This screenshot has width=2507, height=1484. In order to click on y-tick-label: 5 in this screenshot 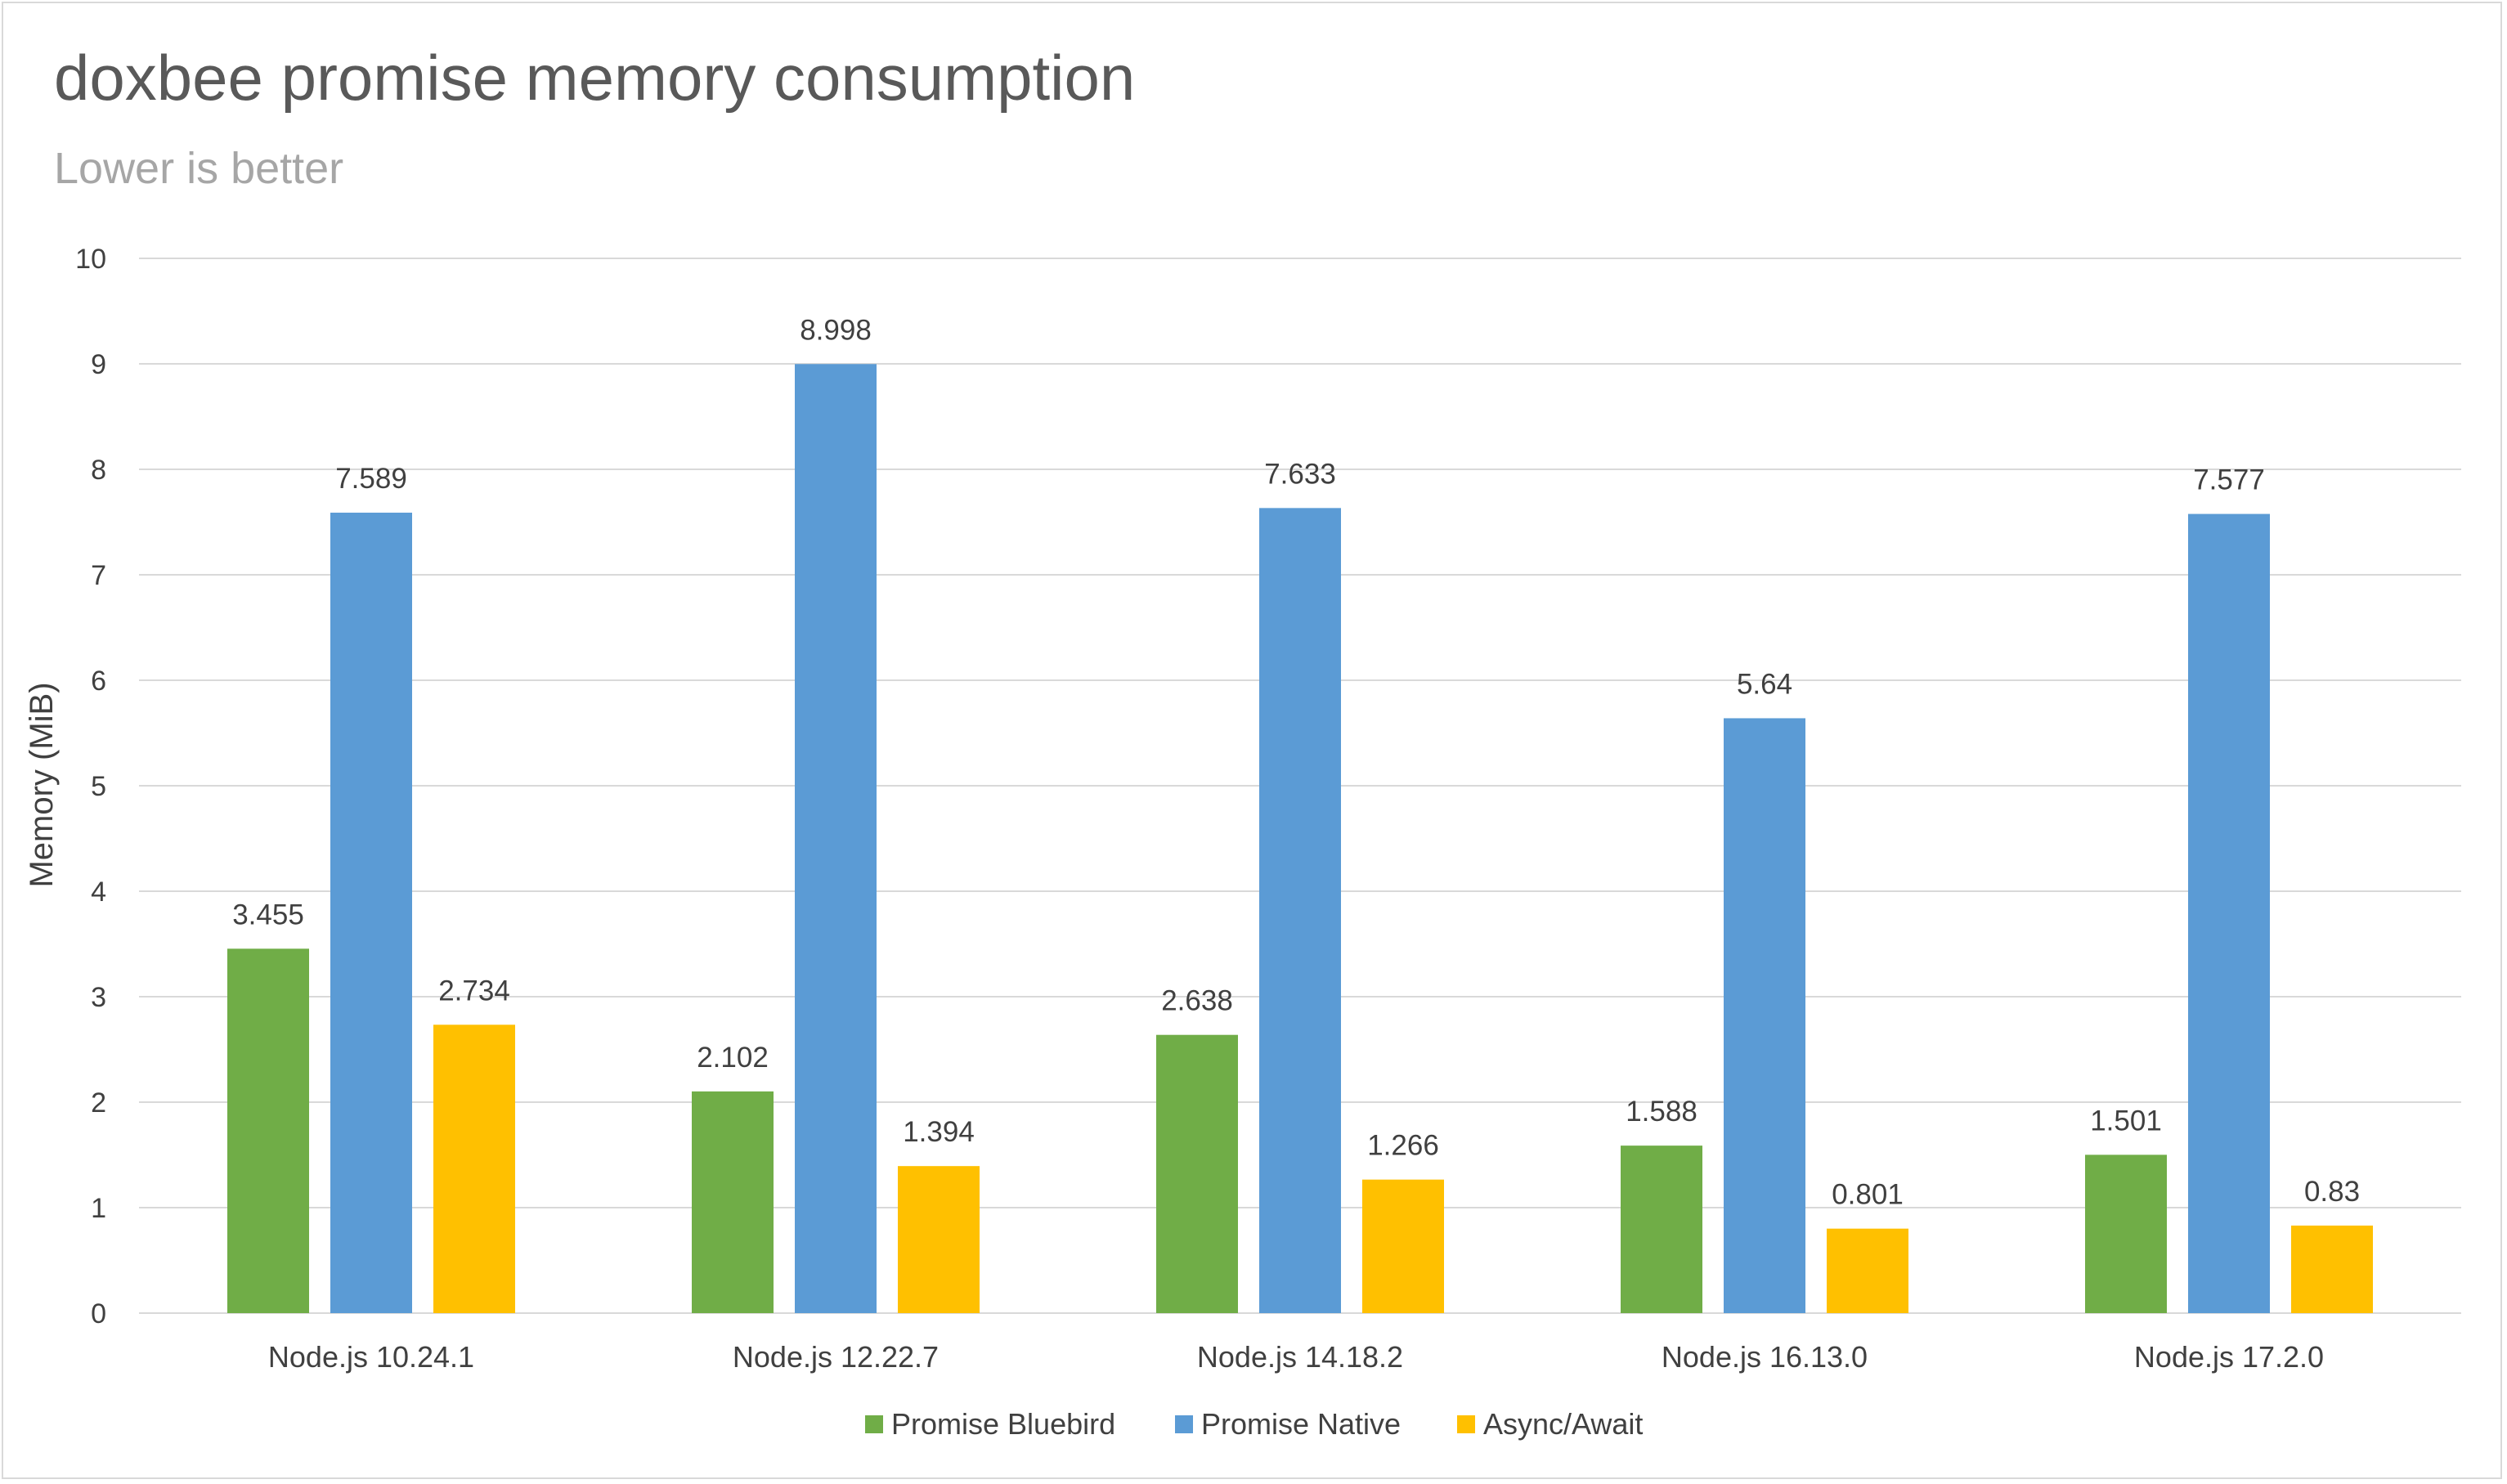, I will do `click(98, 786)`.